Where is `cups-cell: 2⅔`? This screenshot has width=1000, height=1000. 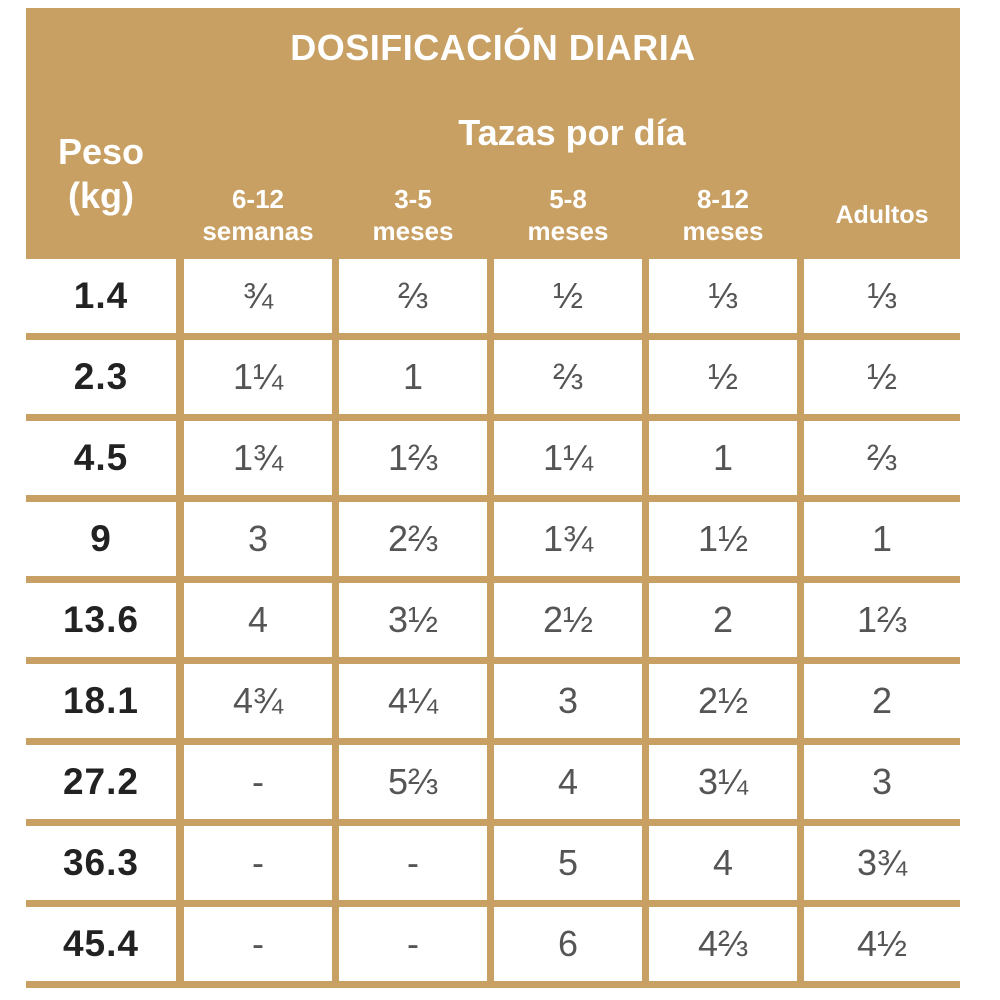
cups-cell: 2⅔ is located at coordinates (413, 539).